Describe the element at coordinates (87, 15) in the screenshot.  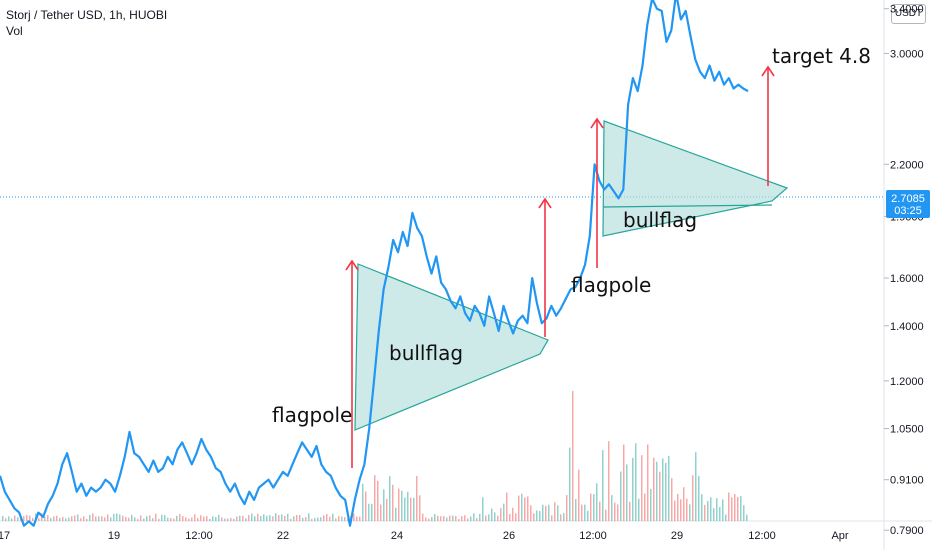
I see `symbol-title: Storj / Tether USD, 1h, HUOBI` at that location.